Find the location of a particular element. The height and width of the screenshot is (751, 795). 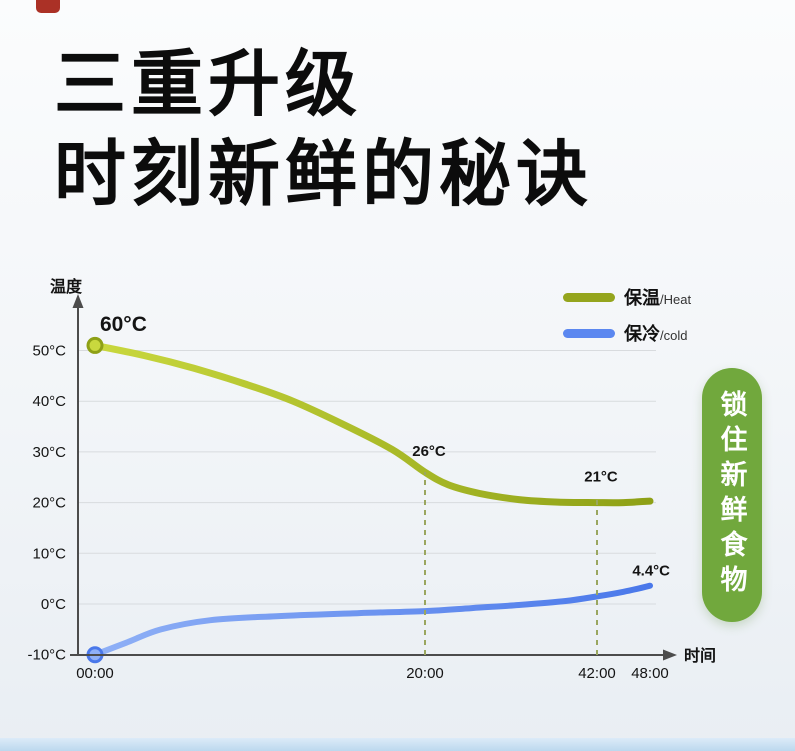

legend-swatch-heat is located at coordinates (589, 297).